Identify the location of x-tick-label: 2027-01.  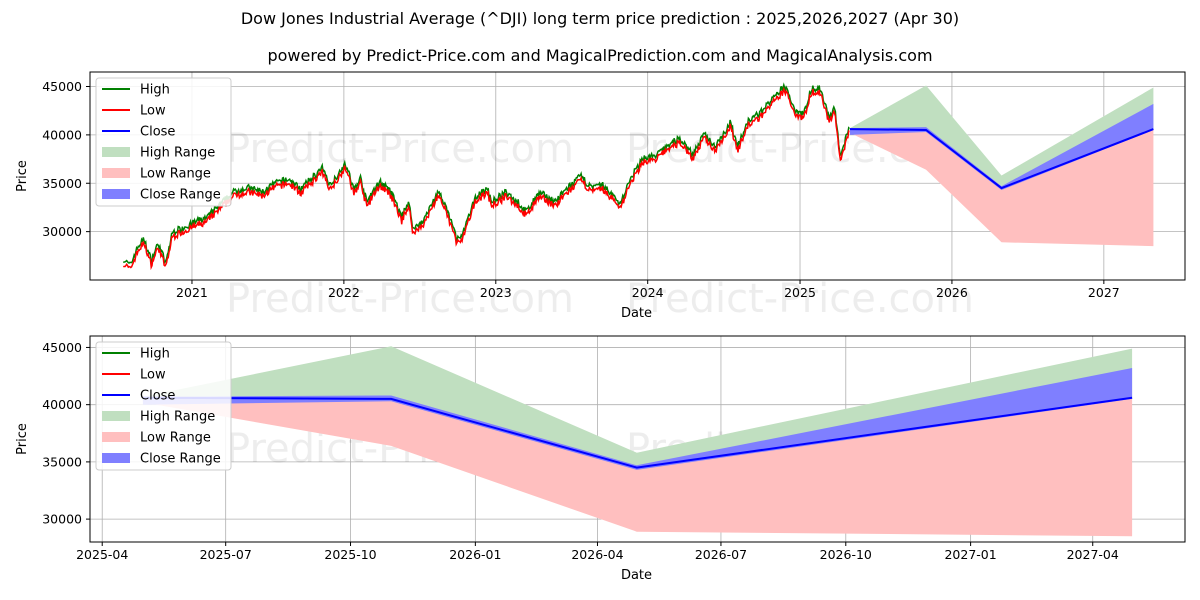
(970, 554).